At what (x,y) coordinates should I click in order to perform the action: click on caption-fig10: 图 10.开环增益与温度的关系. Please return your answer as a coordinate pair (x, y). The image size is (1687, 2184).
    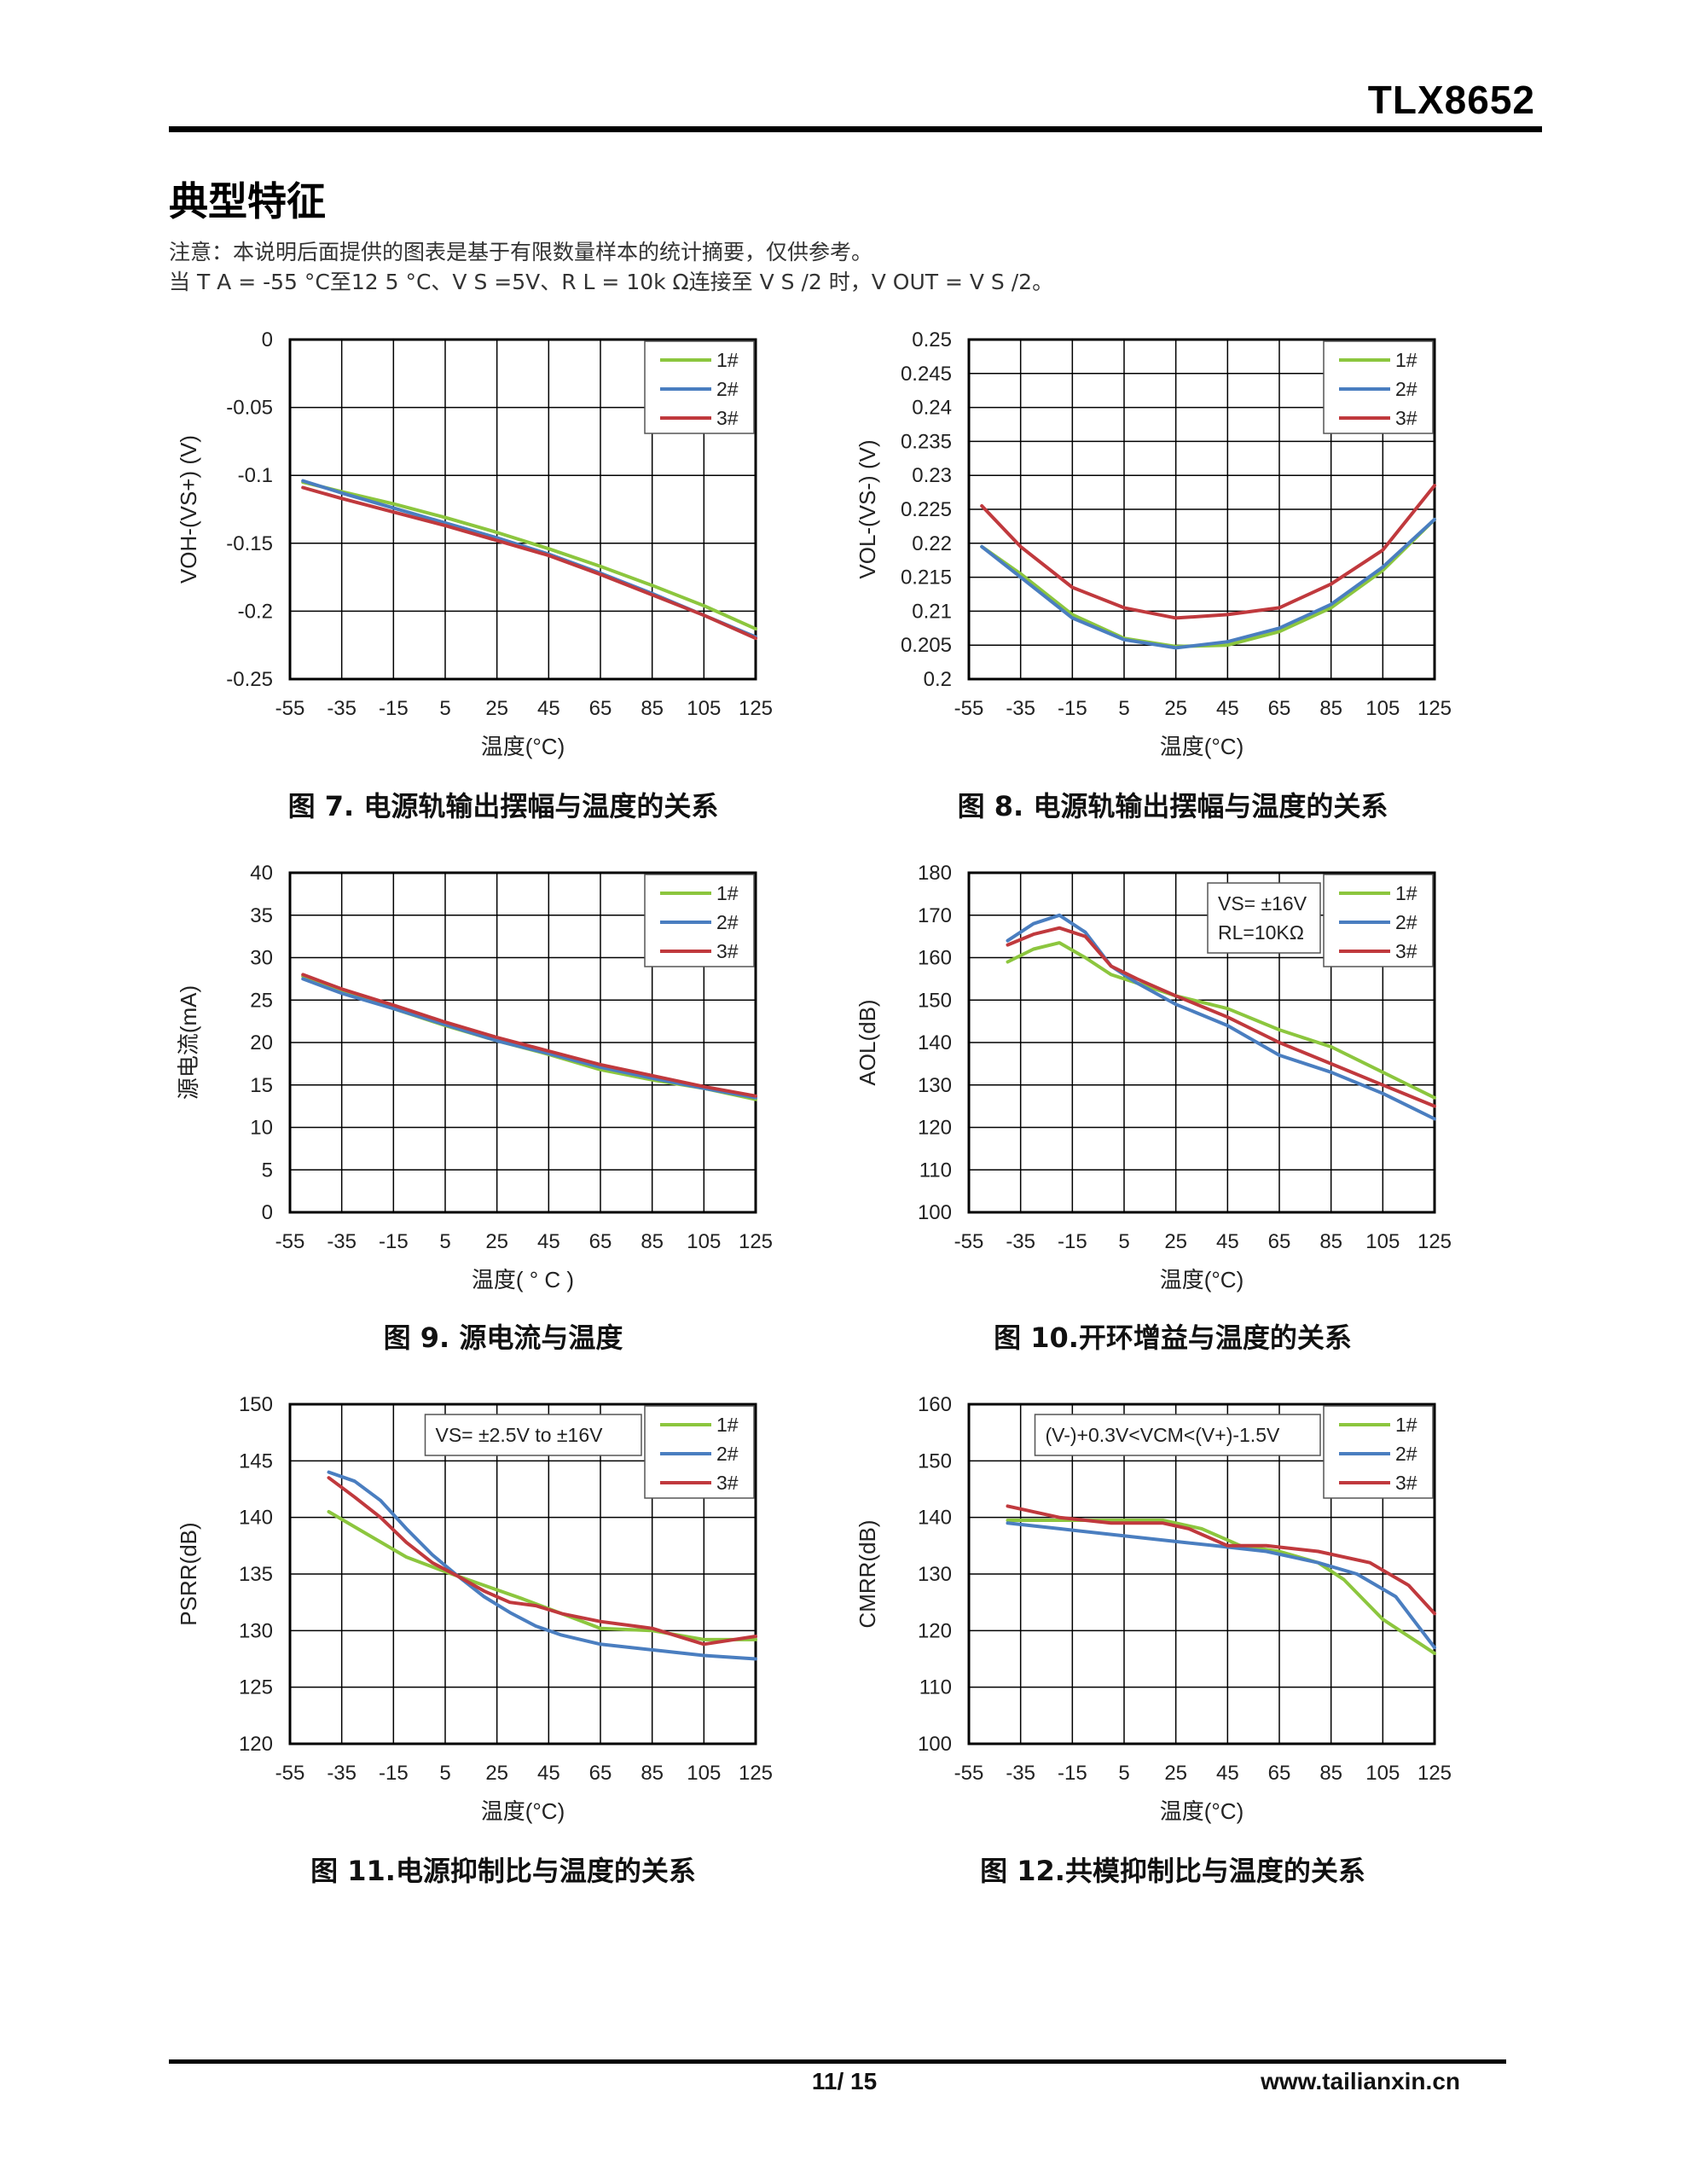
    Looking at the image, I should click on (1173, 1337).